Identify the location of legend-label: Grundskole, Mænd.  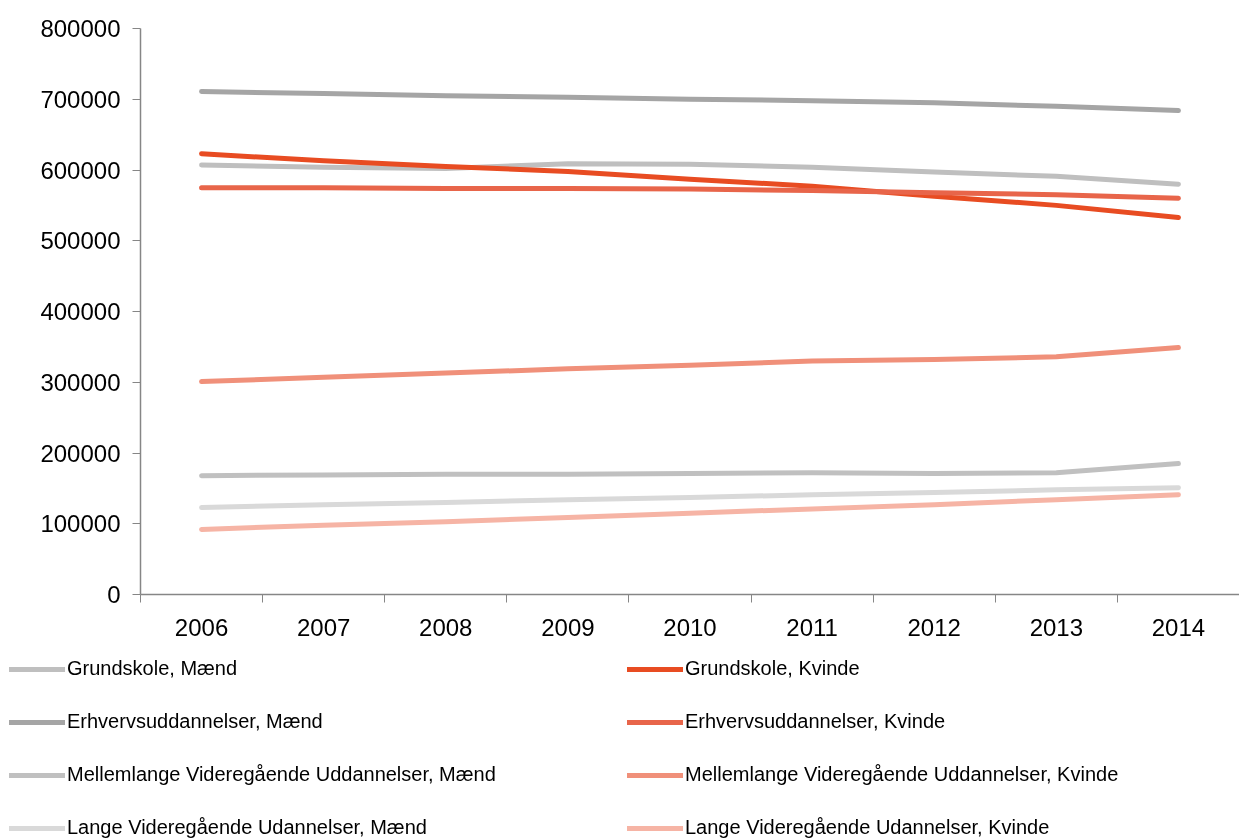
(153, 668).